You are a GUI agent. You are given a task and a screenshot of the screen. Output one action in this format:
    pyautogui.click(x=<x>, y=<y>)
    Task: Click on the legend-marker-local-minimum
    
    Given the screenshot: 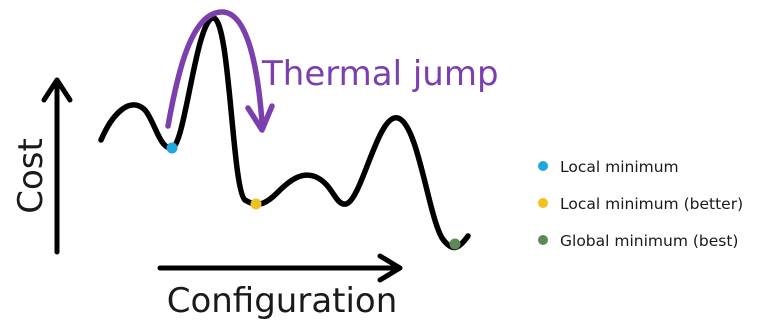 What is the action you would take?
    pyautogui.click(x=543, y=166)
    